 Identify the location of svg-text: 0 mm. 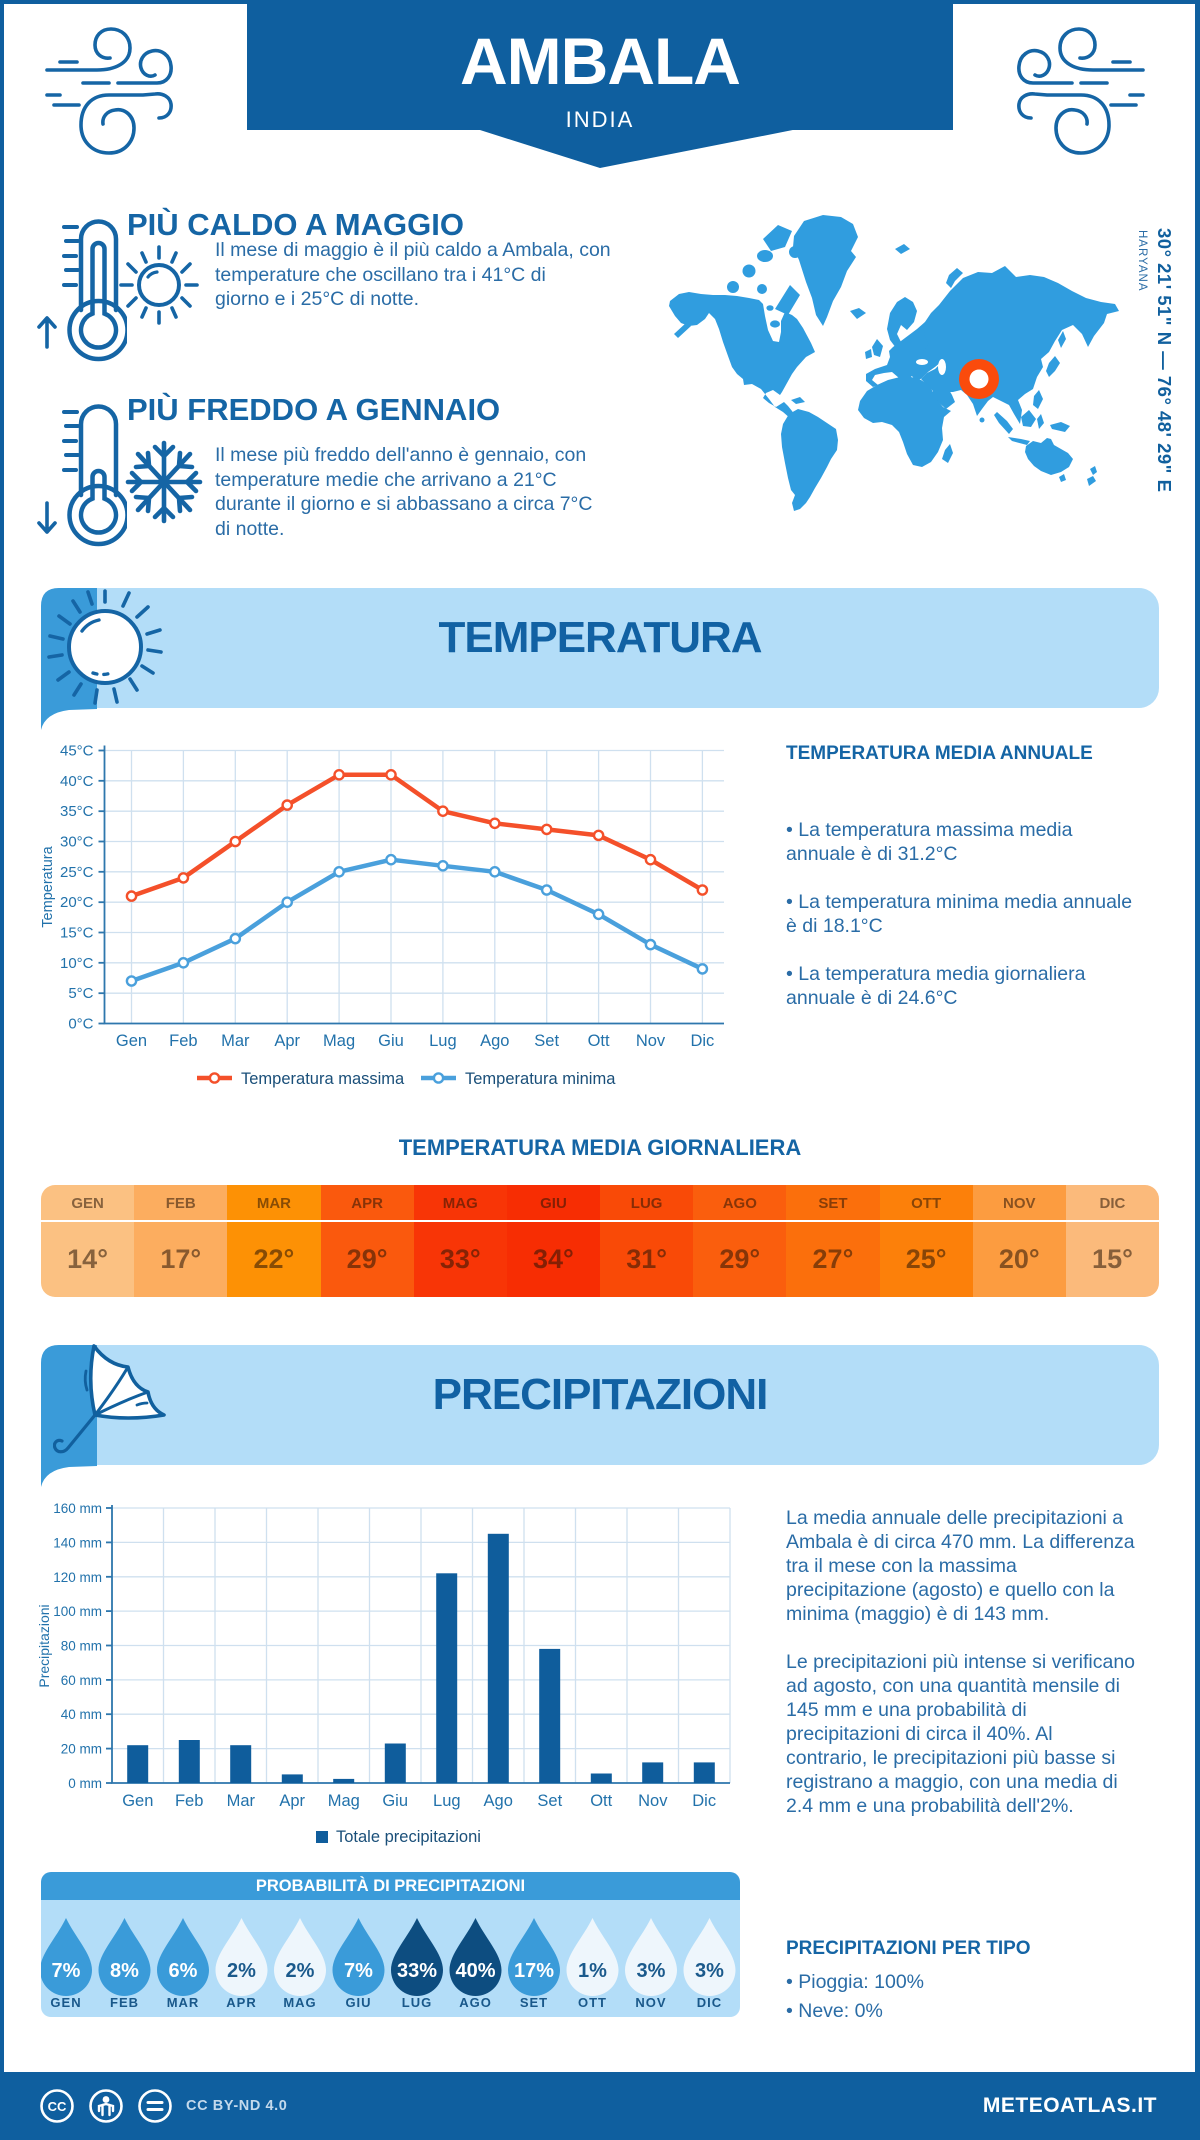
(85, 1783).